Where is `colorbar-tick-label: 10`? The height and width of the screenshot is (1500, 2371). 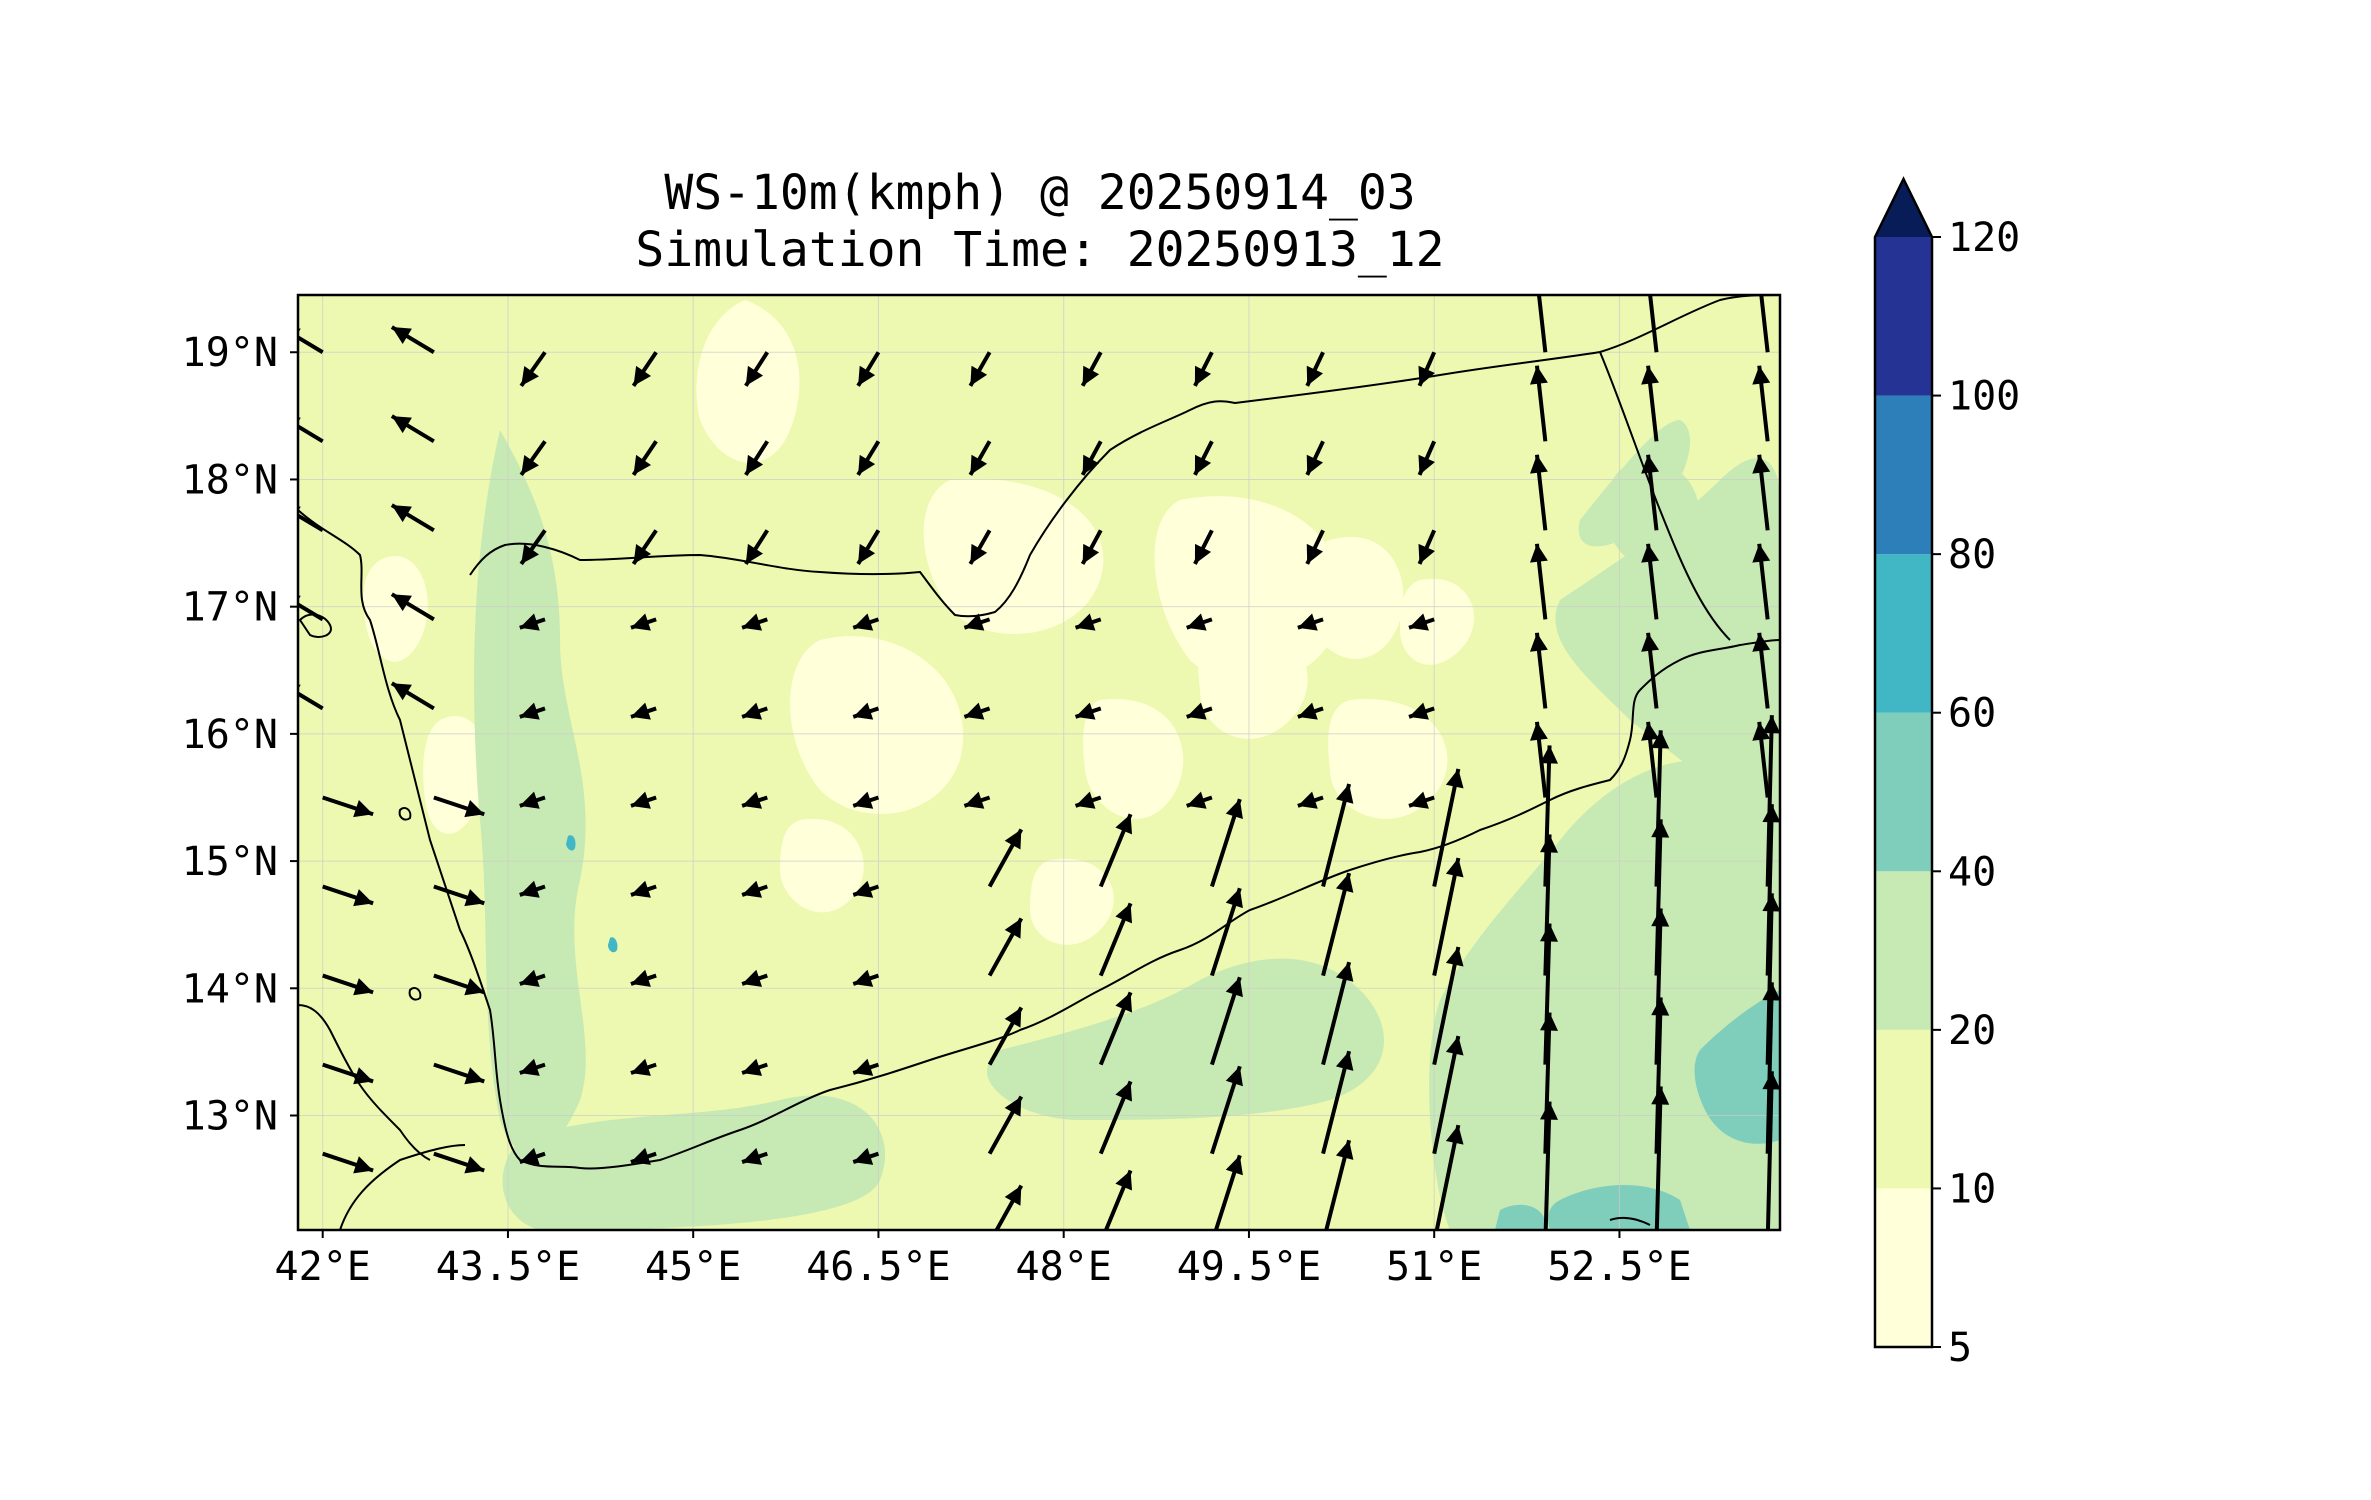 colorbar-tick-label: 10 is located at coordinates (1972, 1189).